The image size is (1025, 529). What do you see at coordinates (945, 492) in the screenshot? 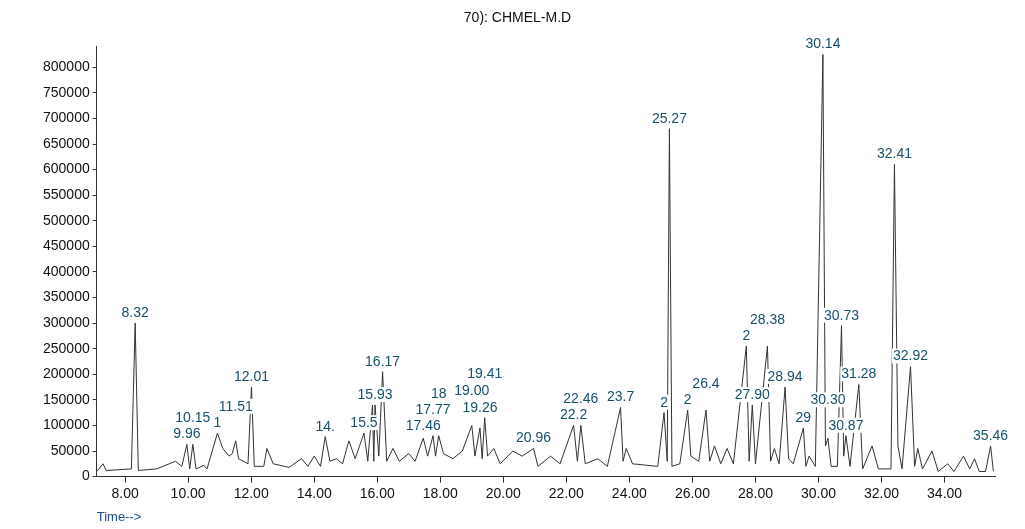
I see `x-tick-label: 34.00` at bounding box center [945, 492].